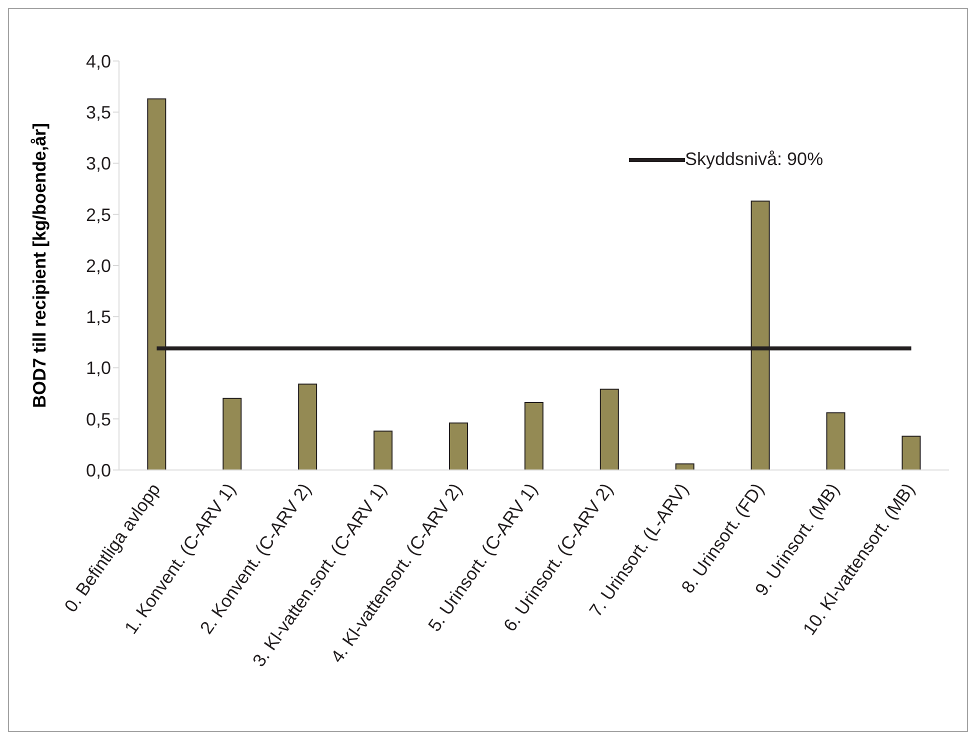 Image resolution: width=978 pixels, height=742 pixels. What do you see at coordinates (98, 470) in the screenshot?
I see `y-tick-label: 0,0` at bounding box center [98, 470].